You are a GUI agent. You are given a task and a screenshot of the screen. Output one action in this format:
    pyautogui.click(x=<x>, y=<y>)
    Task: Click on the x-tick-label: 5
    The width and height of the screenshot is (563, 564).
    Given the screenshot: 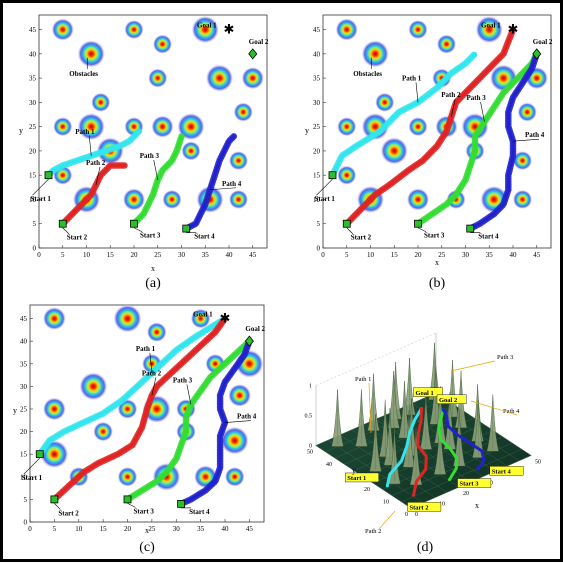 What is the action you would take?
    pyautogui.click(x=63, y=255)
    